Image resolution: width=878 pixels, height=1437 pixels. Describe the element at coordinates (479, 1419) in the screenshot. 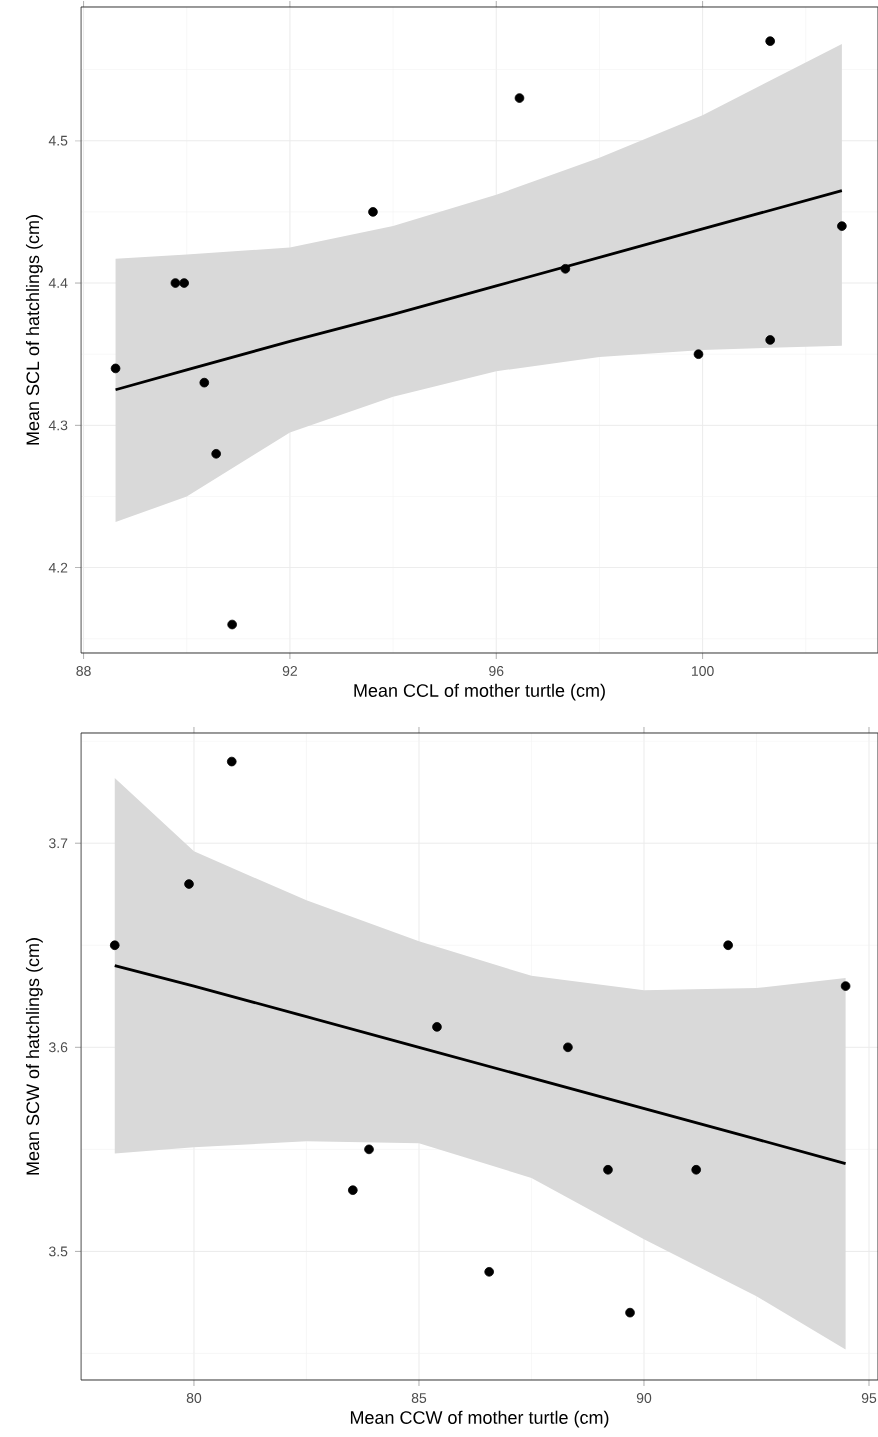

I see `x-axis-title: Mean CCW of mother turtle (cm)` at that location.